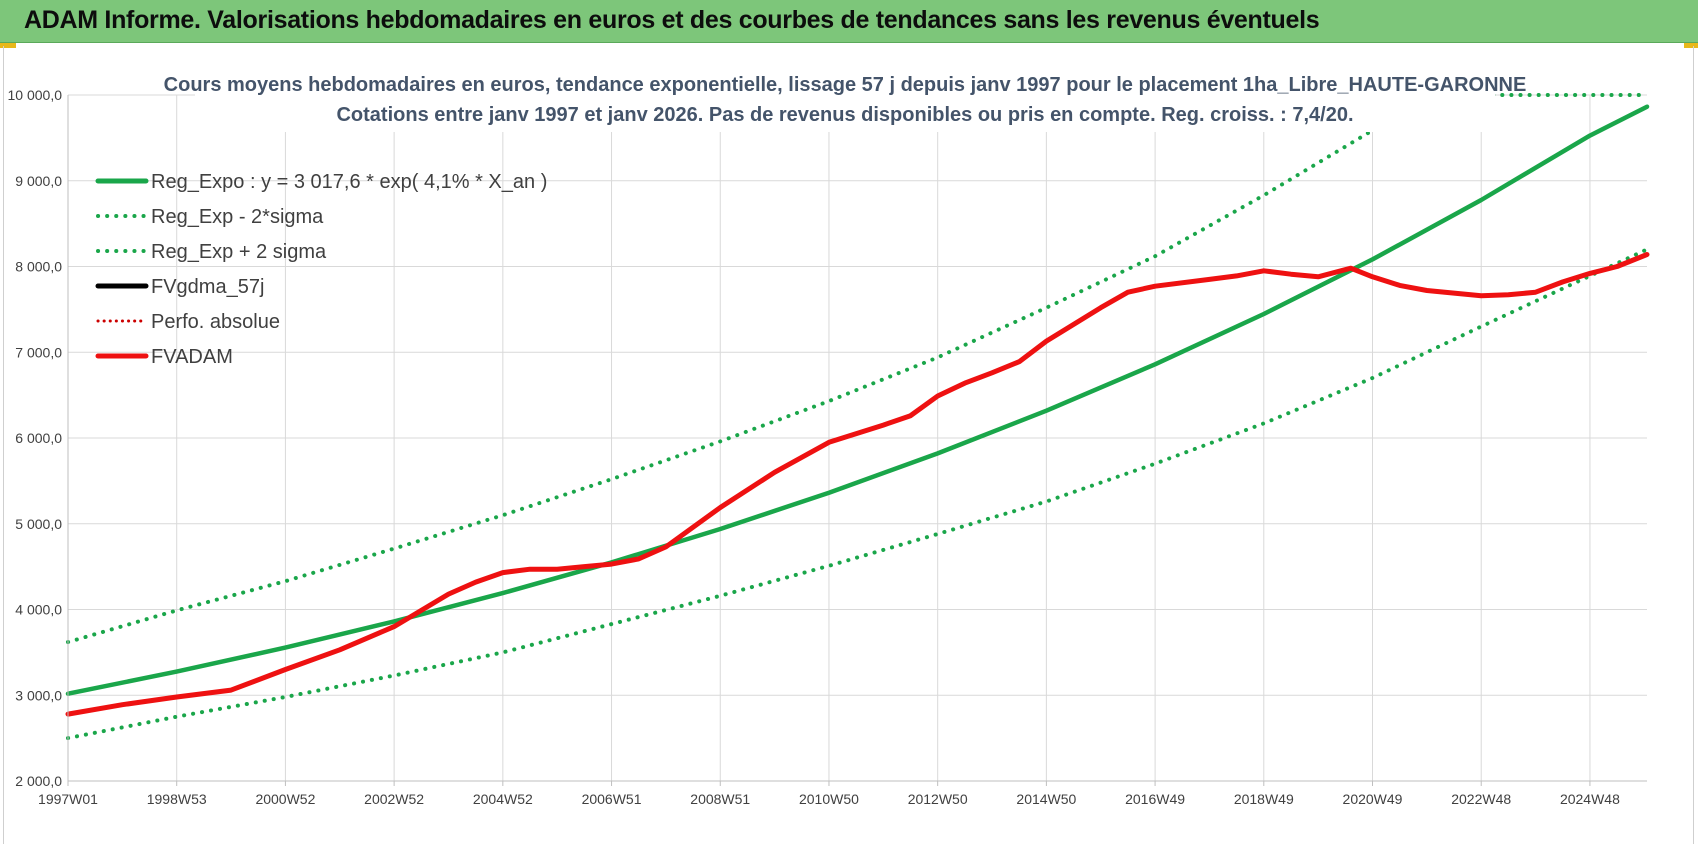 This screenshot has width=1698, height=848. Describe the element at coordinates (1590, 799) in the screenshot. I see `x-tick-label: 2024W48` at that location.